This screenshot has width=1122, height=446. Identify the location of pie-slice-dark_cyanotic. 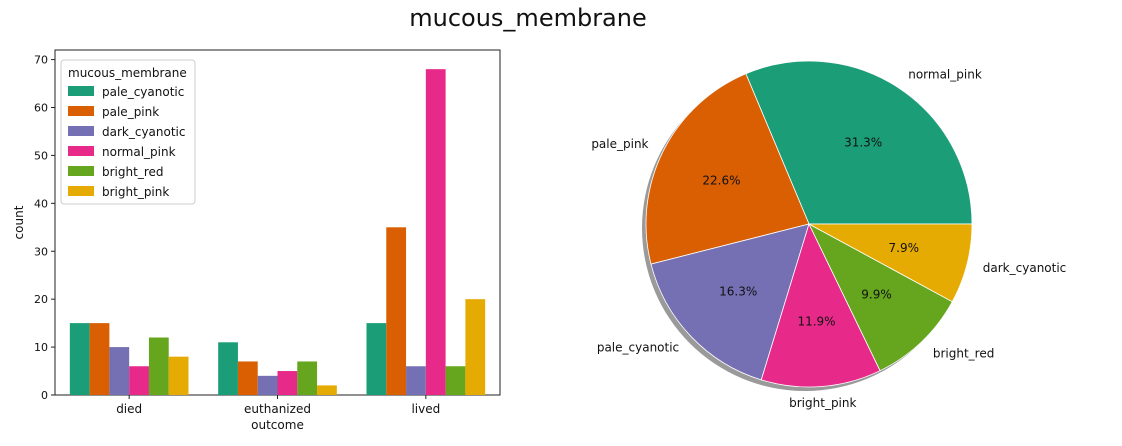
(890, 263).